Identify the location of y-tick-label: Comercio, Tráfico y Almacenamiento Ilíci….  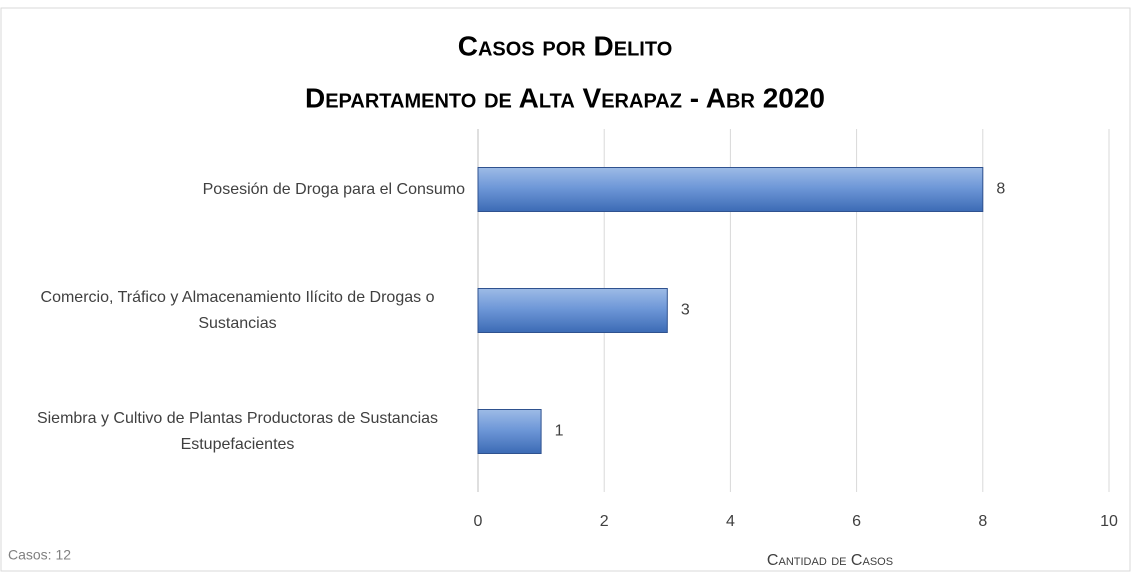
(237, 310).